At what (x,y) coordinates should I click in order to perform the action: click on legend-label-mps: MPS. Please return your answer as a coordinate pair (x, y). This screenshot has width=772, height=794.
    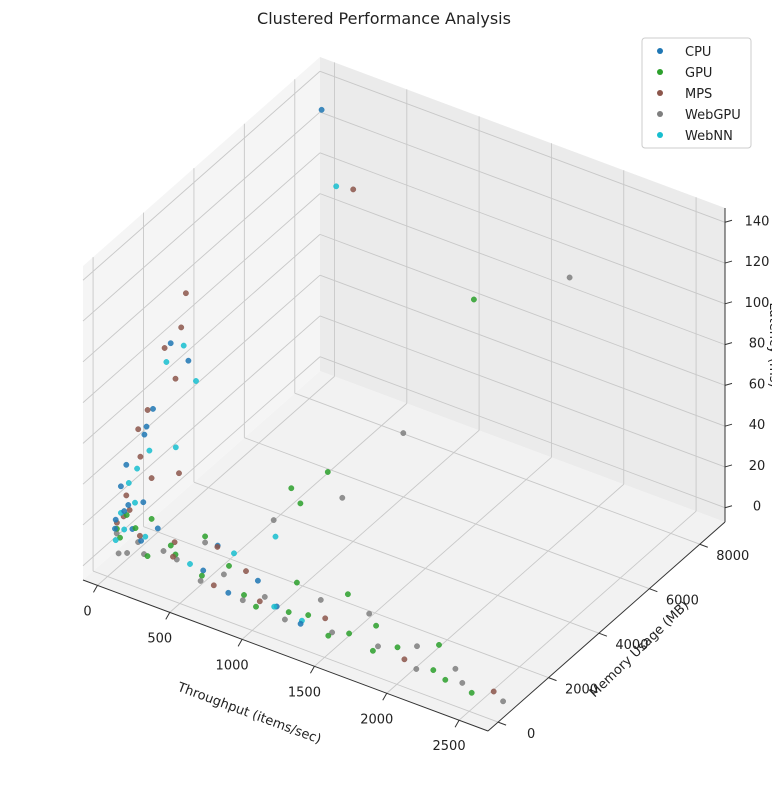
    Looking at the image, I should click on (698, 94).